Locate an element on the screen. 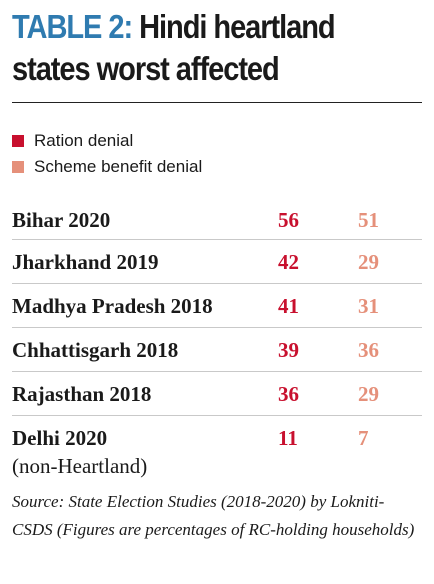 The height and width of the screenshot is (584, 434). state-name: Madhya Pradesh 2018 is located at coordinates (145, 306).